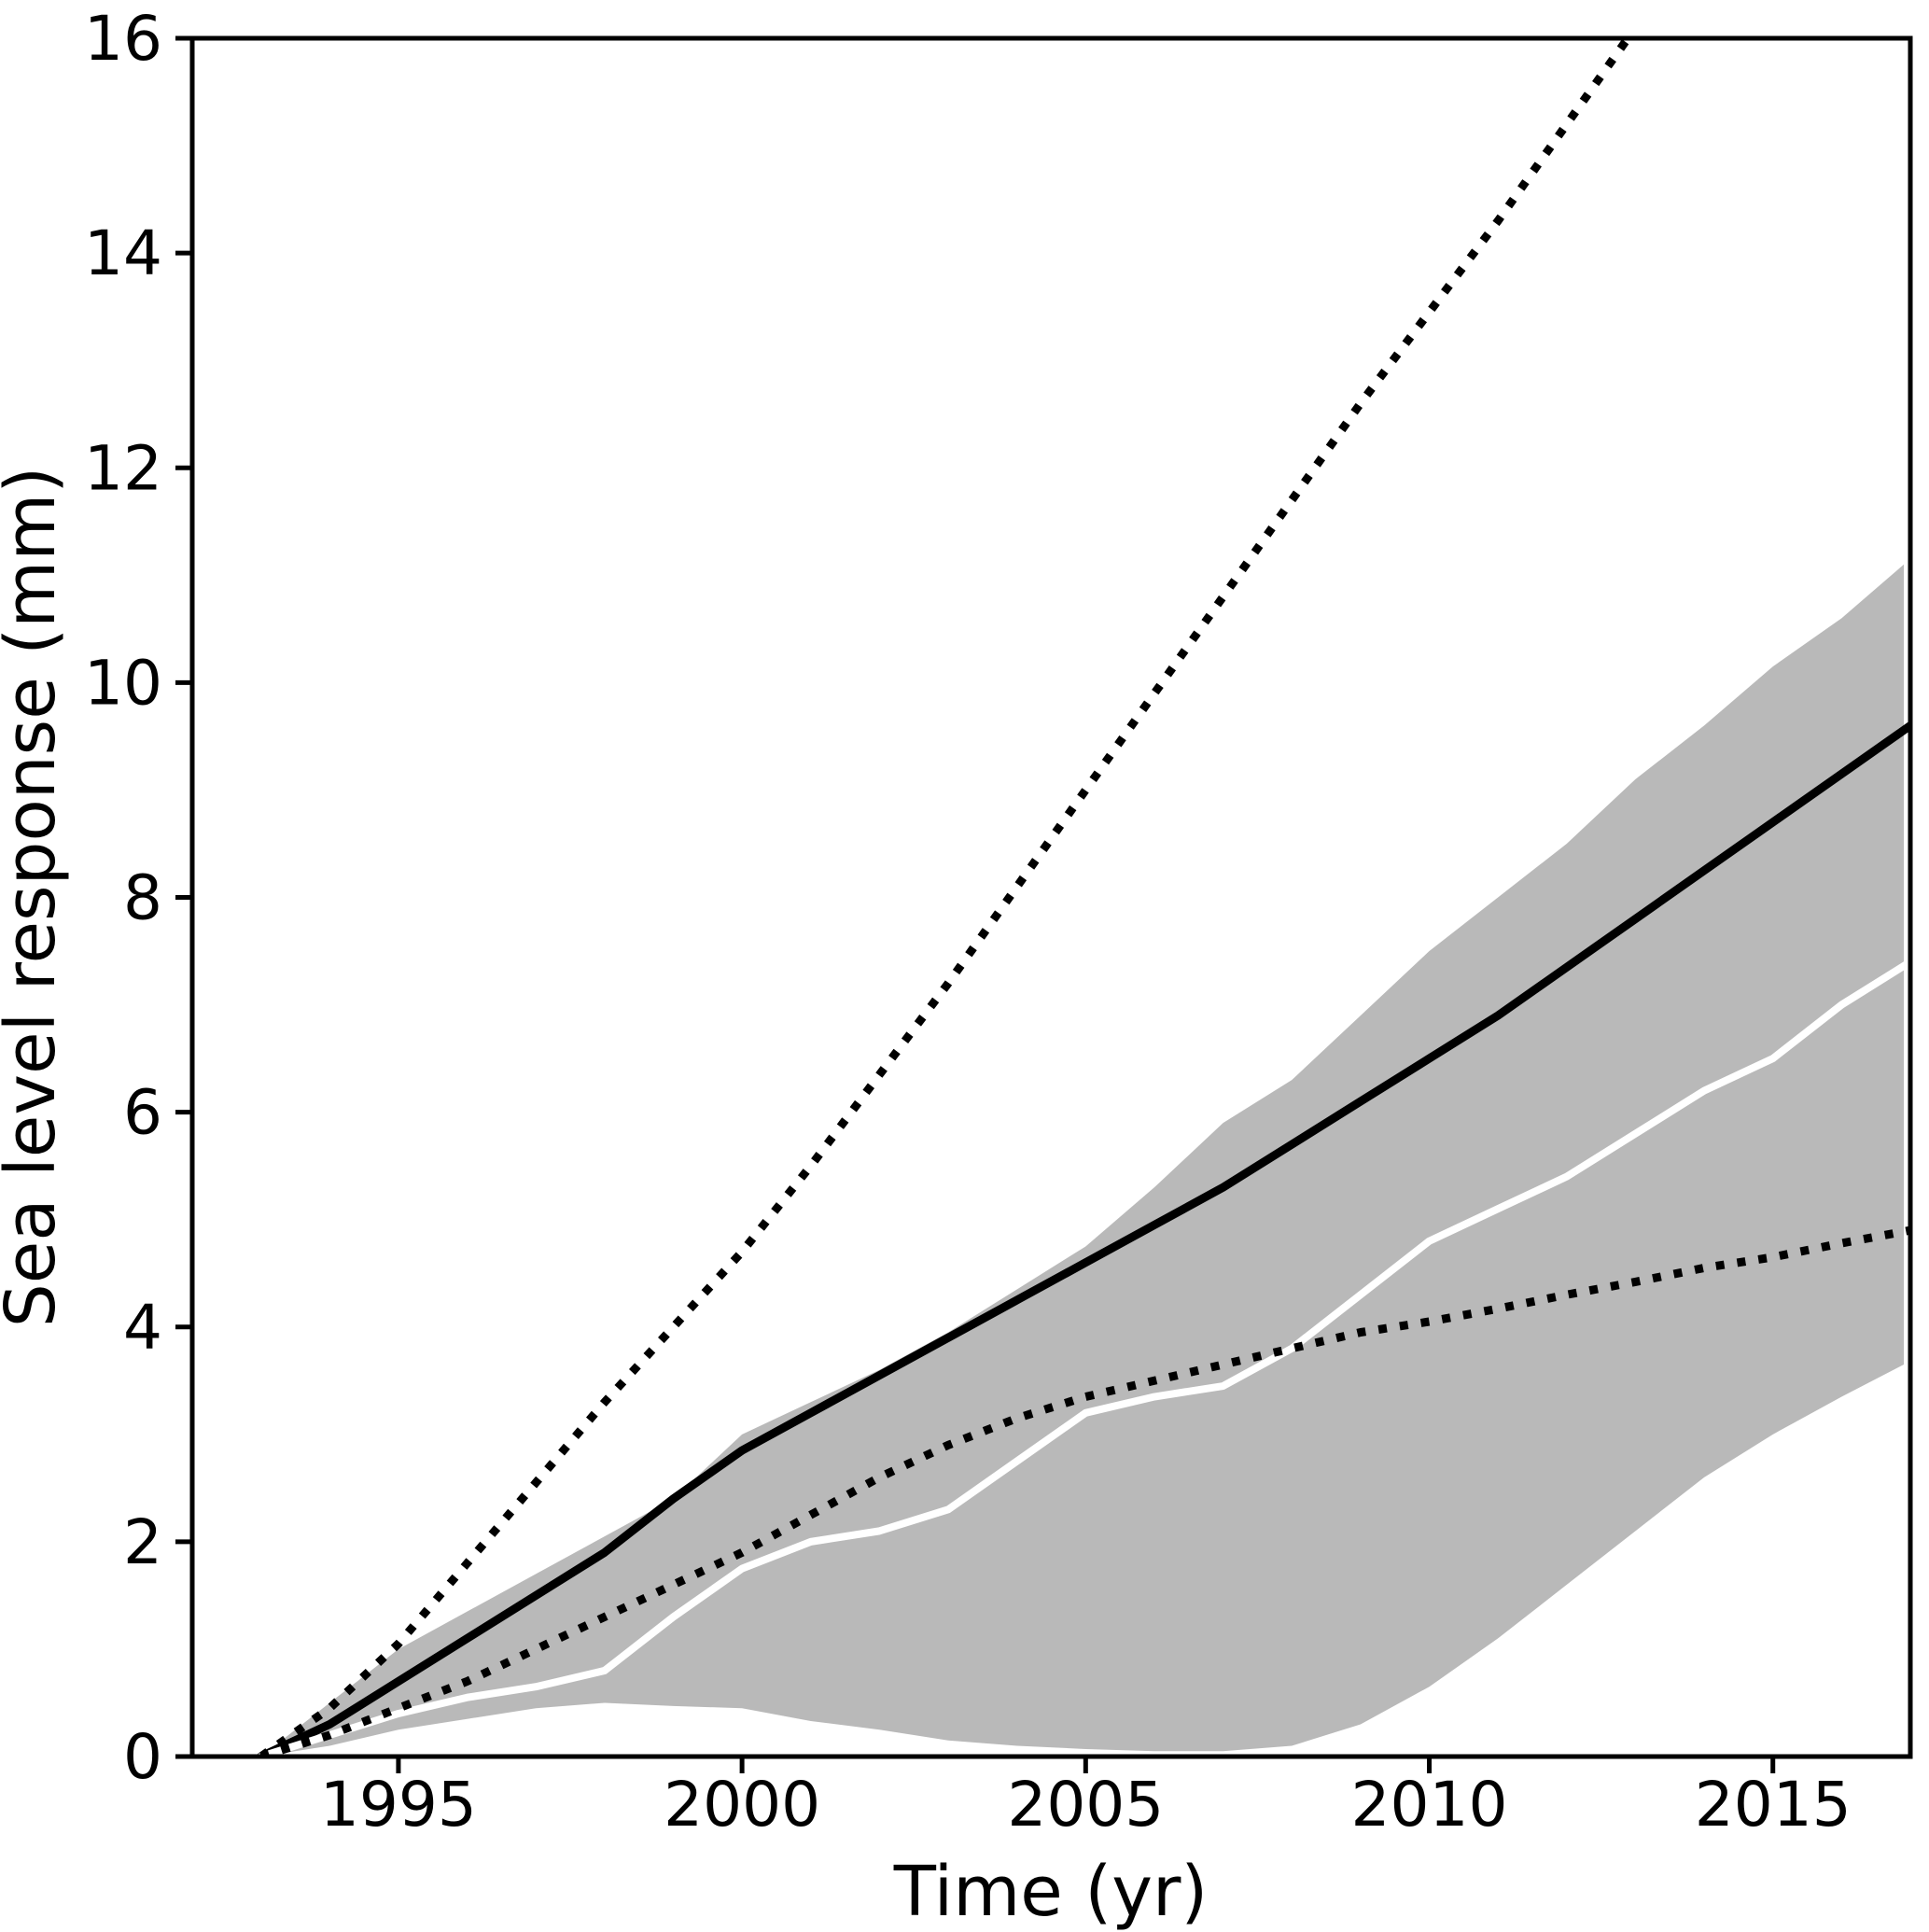 The image size is (1929, 1932). I want to click on x-tick-label: 2005, so click(1086, 1805).